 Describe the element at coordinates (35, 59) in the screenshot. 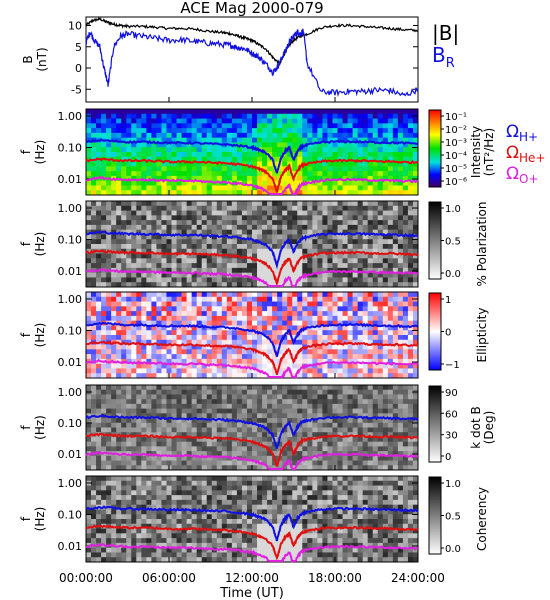

I see `panel-b-ylabel: B (nT)` at that location.